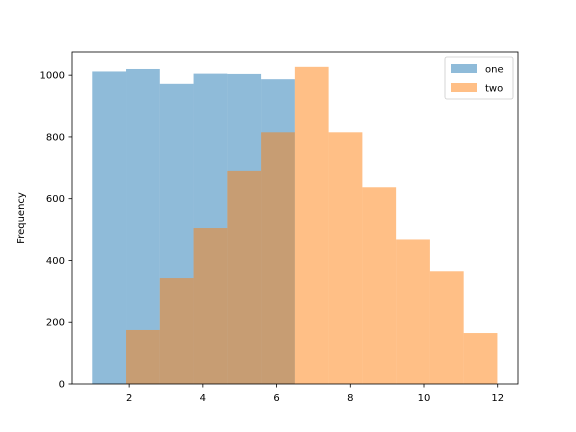 The height and width of the screenshot is (432, 576). Describe the element at coordinates (464, 87) in the screenshot. I see `legend-swatch-two` at that location.